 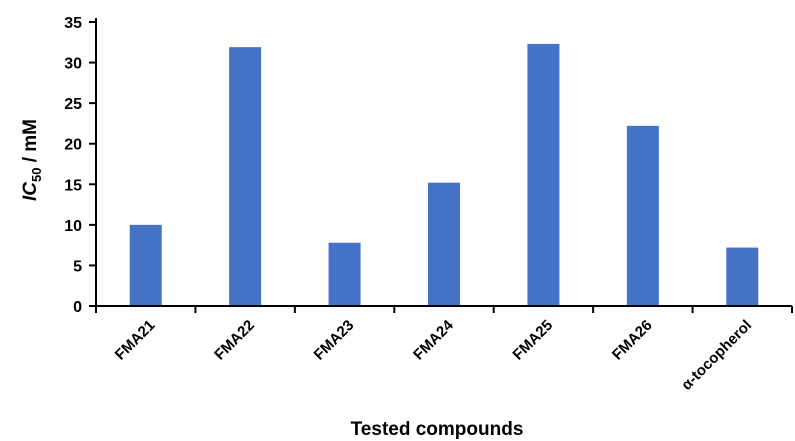 What do you see at coordinates (642, 215) in the screenshot?
I see `bar-fma26` at bounding box center [642, 215].